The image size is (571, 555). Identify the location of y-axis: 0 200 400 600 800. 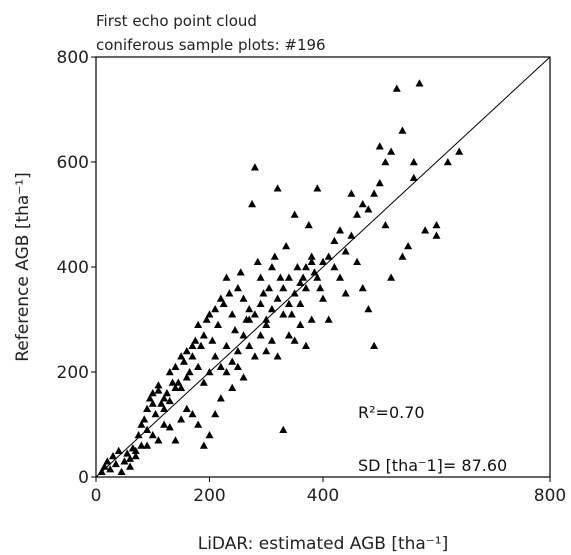
(76, 268).